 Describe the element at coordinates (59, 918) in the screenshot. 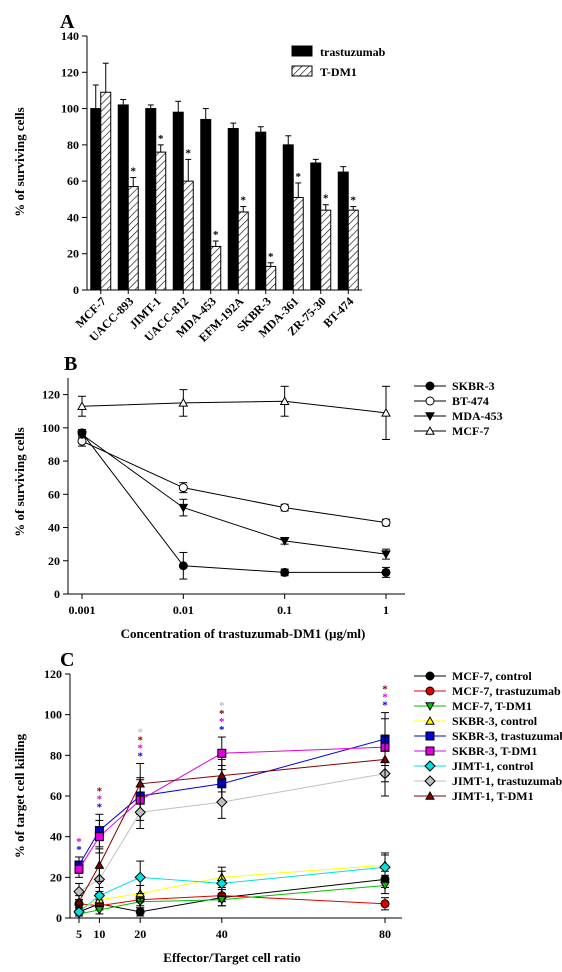

I see `panel-c-y-tick-label: 0` at that location.